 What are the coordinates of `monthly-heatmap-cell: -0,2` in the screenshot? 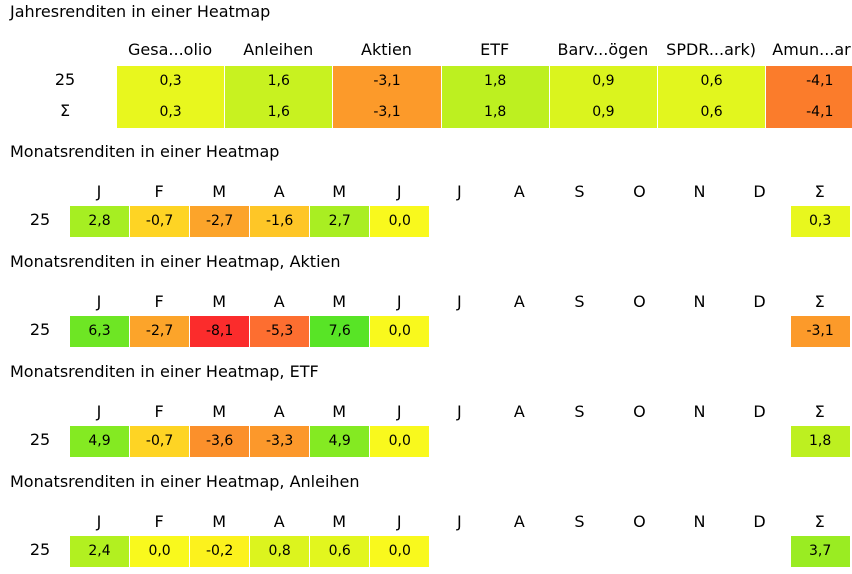 It's located at (219, 551).